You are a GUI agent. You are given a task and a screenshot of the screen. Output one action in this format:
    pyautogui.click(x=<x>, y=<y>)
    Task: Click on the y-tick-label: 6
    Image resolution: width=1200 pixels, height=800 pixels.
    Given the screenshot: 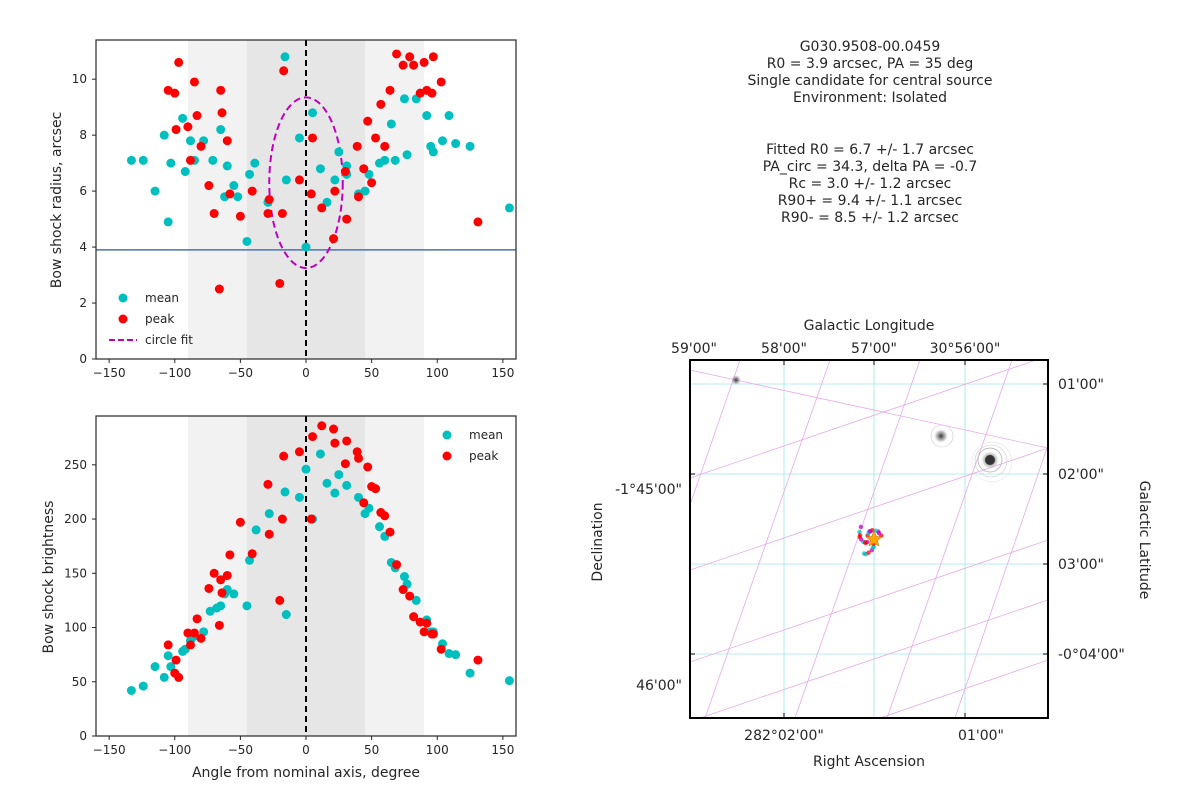 What is the action you would take?
    pyautogui.click(x=83, y=191)
    